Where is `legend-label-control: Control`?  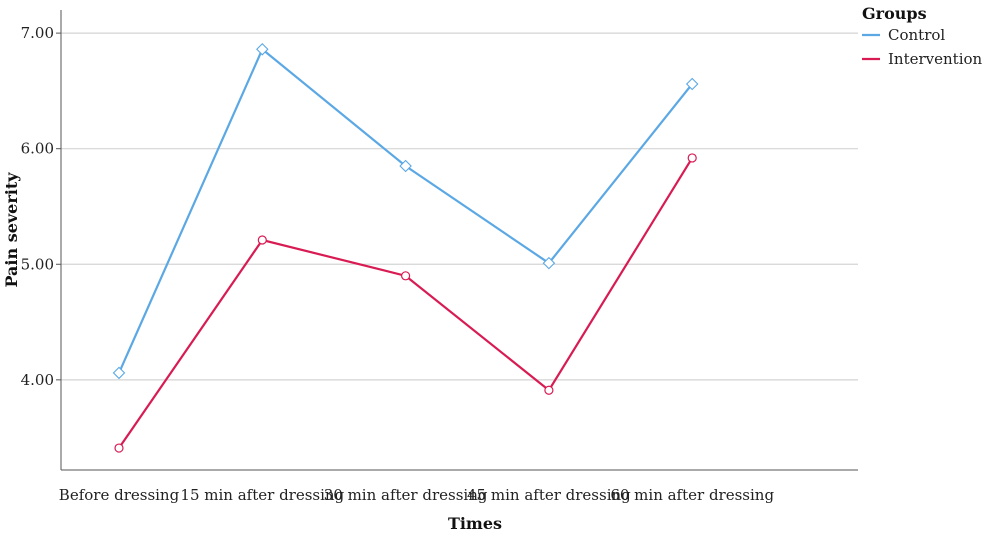
legend-label-control: Control is located at coordinates (916, 35).